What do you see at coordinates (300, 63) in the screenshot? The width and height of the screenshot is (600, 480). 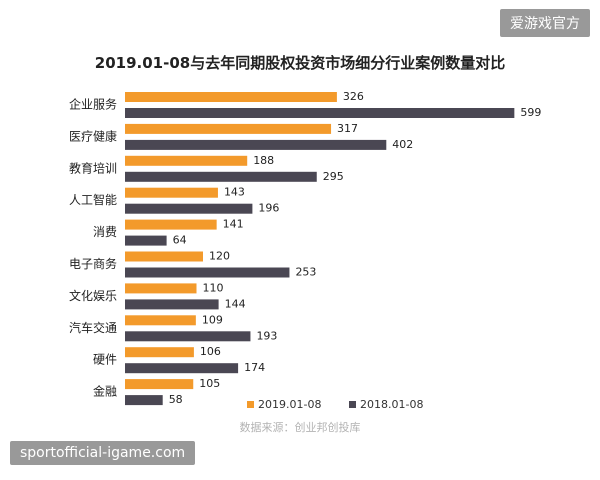 I see `chart-title: 2019.01-08与去年同期股权投资市场细分行业案例数量对比` at bounding box center [300, 63].